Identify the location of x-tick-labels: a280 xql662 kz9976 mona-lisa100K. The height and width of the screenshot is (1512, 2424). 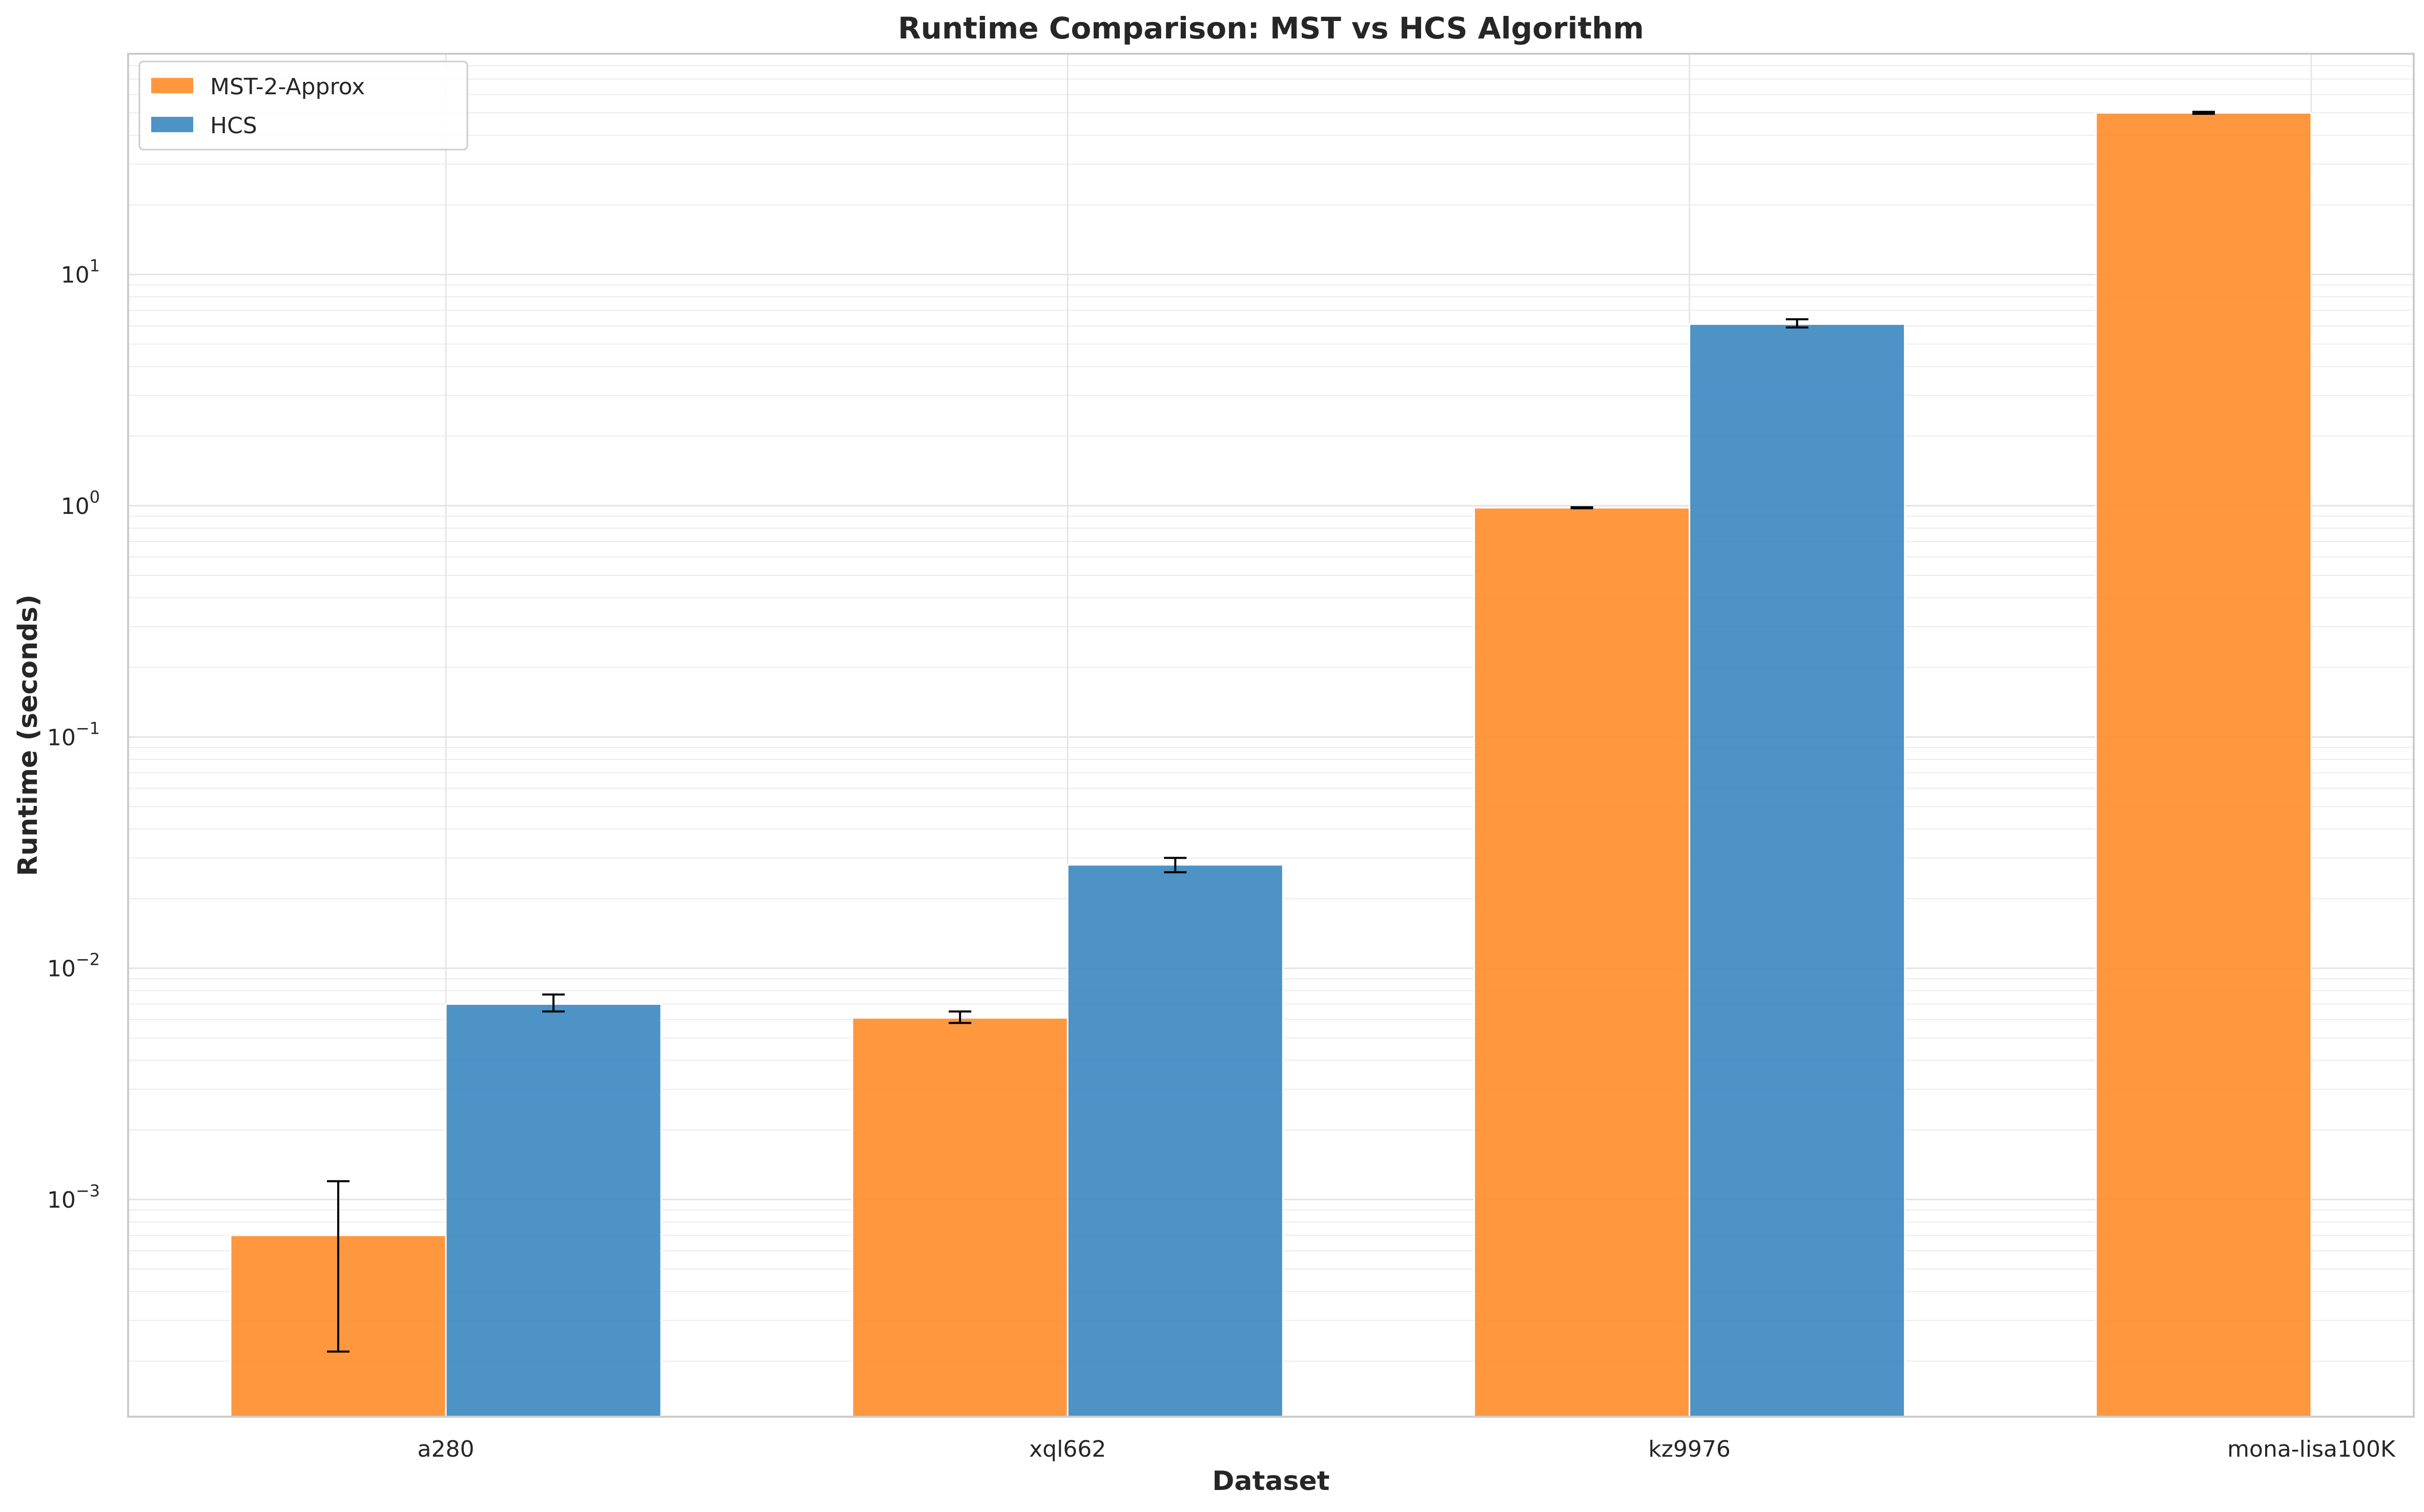
(1407, 1449).